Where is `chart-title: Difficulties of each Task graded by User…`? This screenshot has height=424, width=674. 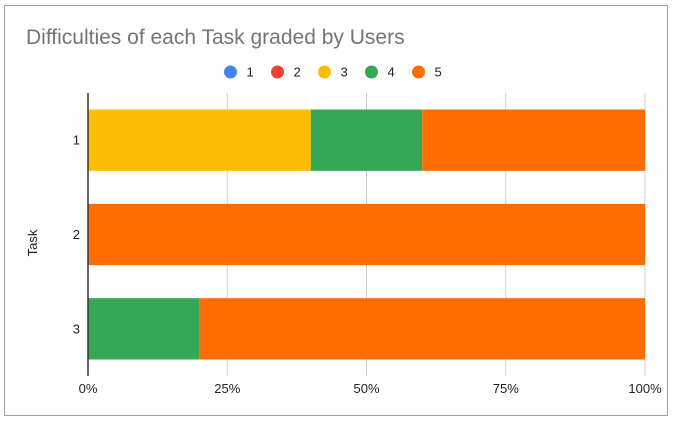 chart-title: Difficulties of each Task graded by User… is located at coordinates (215, 37).